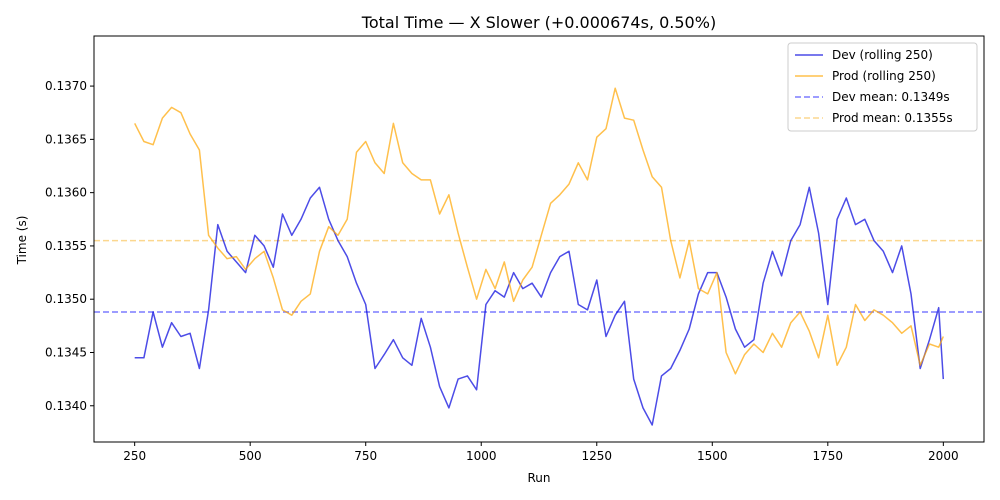  What do you see at coordinates (134, 456) in the screenshot?
I see `x-tick-label: 250` at bounding box center [134, 456].